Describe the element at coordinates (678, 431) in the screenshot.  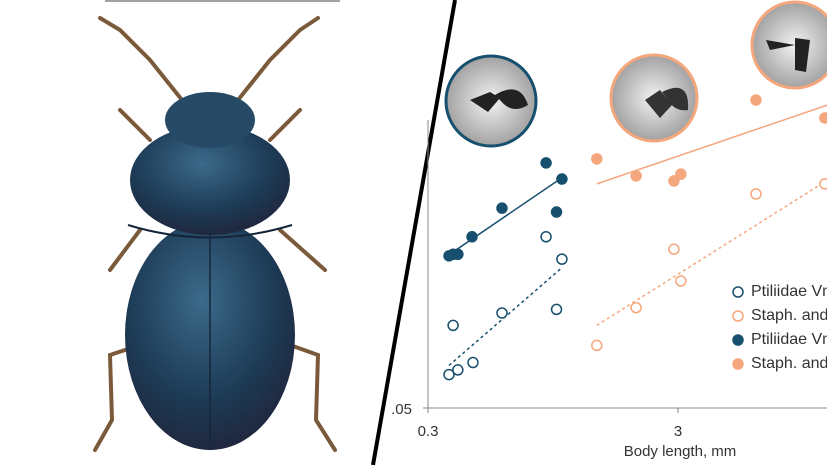
I see `x-tick-label: 3` at that location.